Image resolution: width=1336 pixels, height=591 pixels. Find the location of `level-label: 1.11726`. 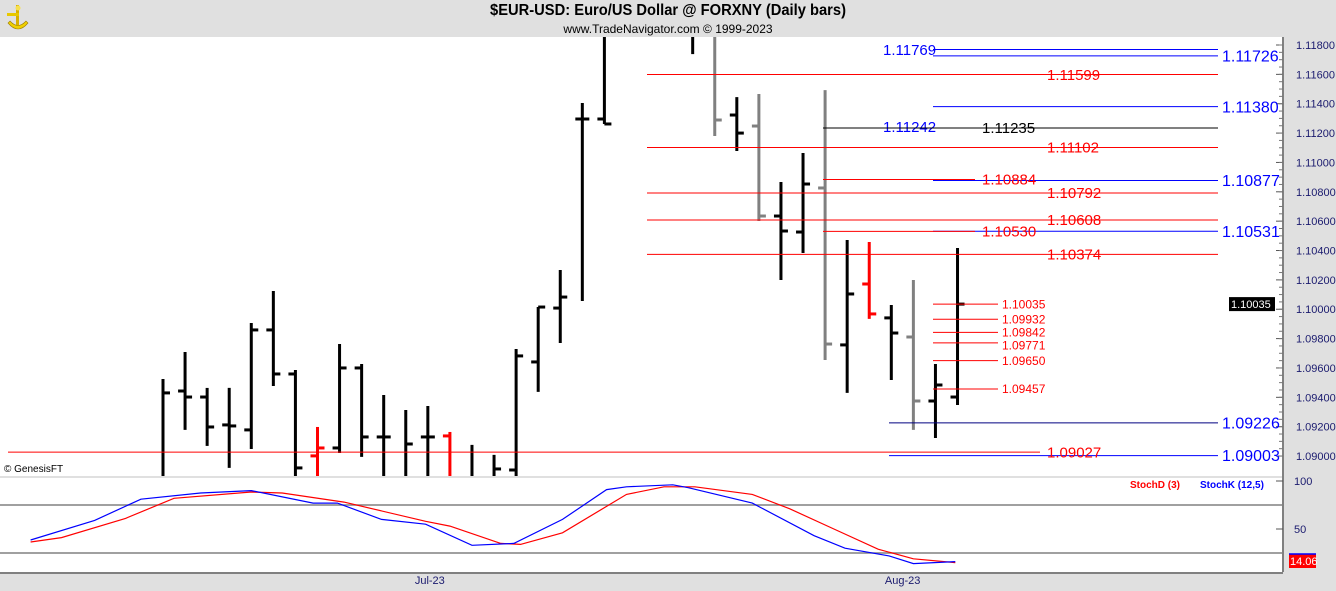

level-label: 1.11726 is located at coordinates (1250, 56).